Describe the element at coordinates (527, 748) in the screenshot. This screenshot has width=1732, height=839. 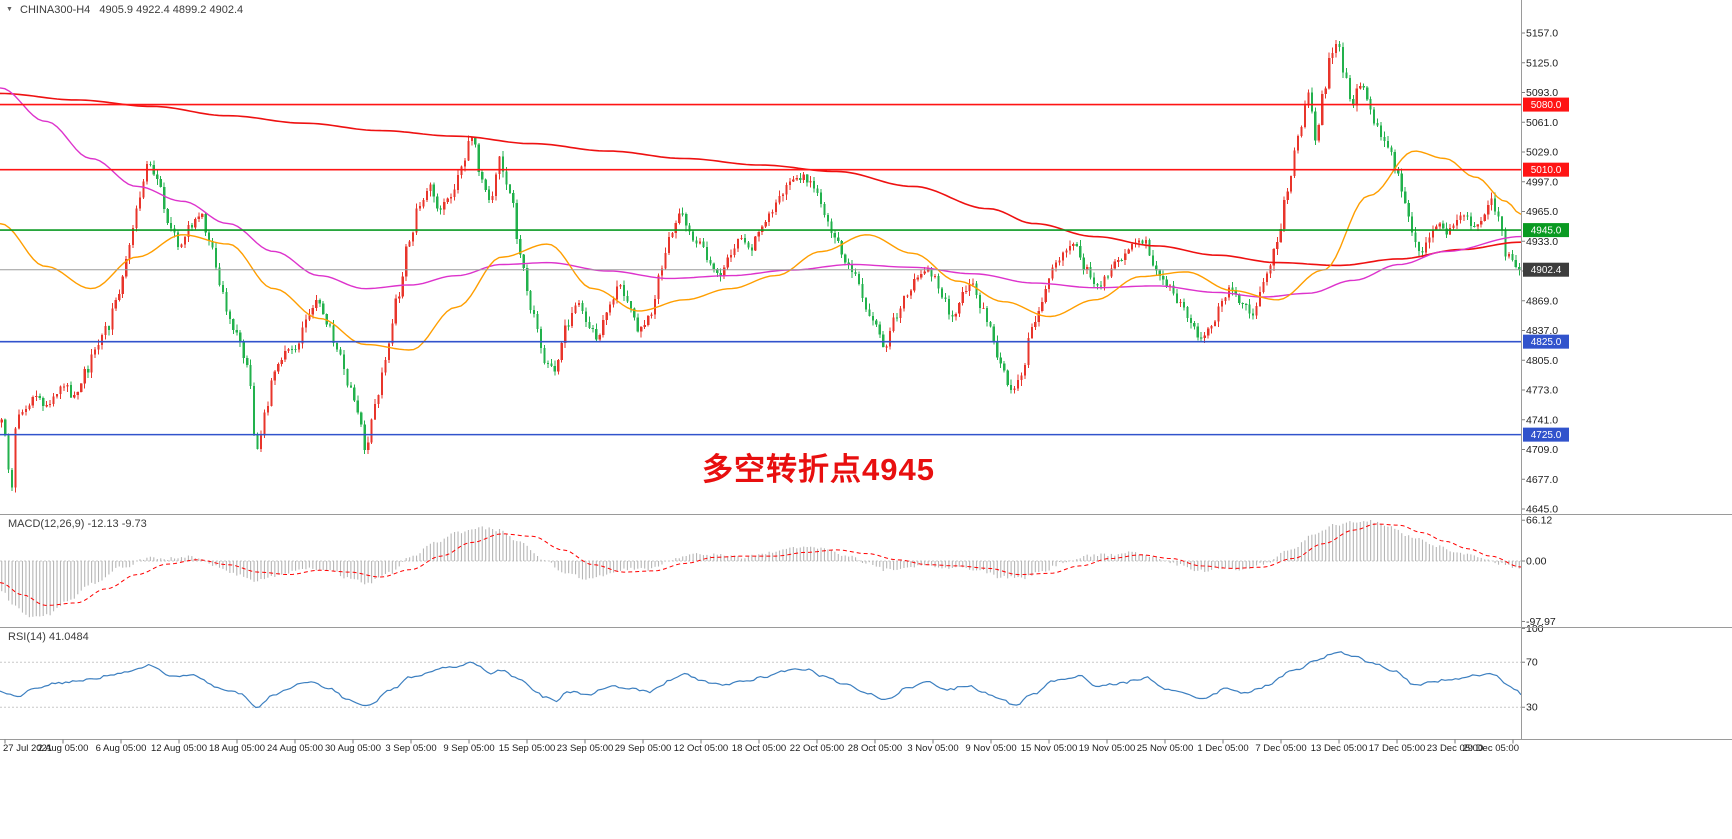
I see `svg-text: 15 Sep 05:00` at that location.